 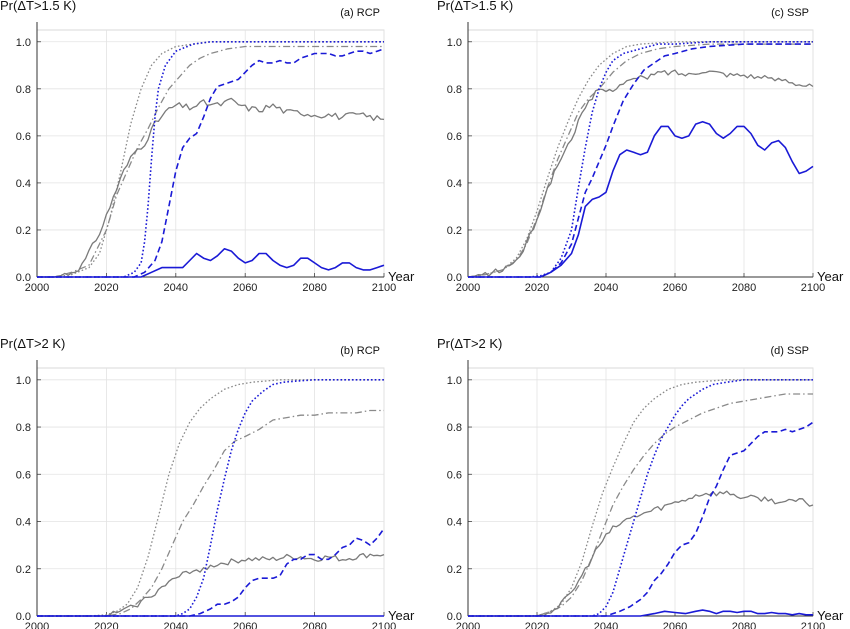 What do you see at coordinates (360, 13) in the screenshot?
I see `panel-tag: (a) RCP` at bounding box center [360, 13].